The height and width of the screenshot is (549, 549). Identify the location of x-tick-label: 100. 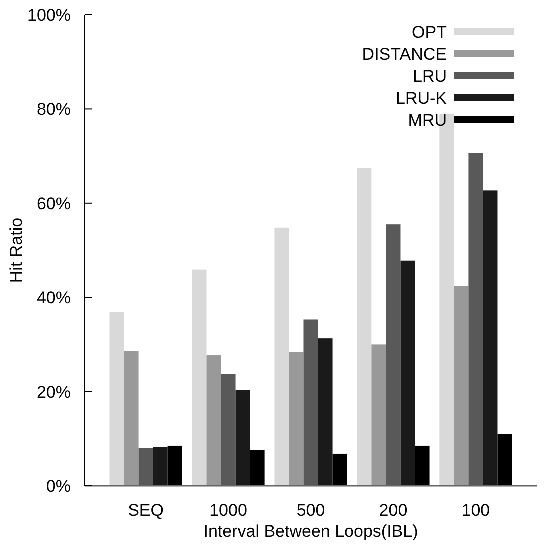
(476, 510).